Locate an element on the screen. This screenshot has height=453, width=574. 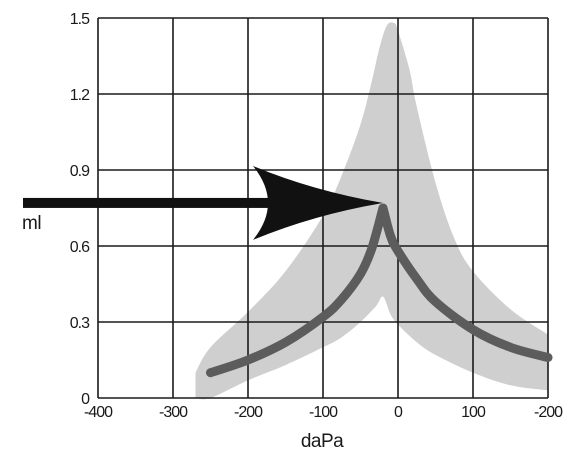
arrow-head is located at coordinates (318, 202).